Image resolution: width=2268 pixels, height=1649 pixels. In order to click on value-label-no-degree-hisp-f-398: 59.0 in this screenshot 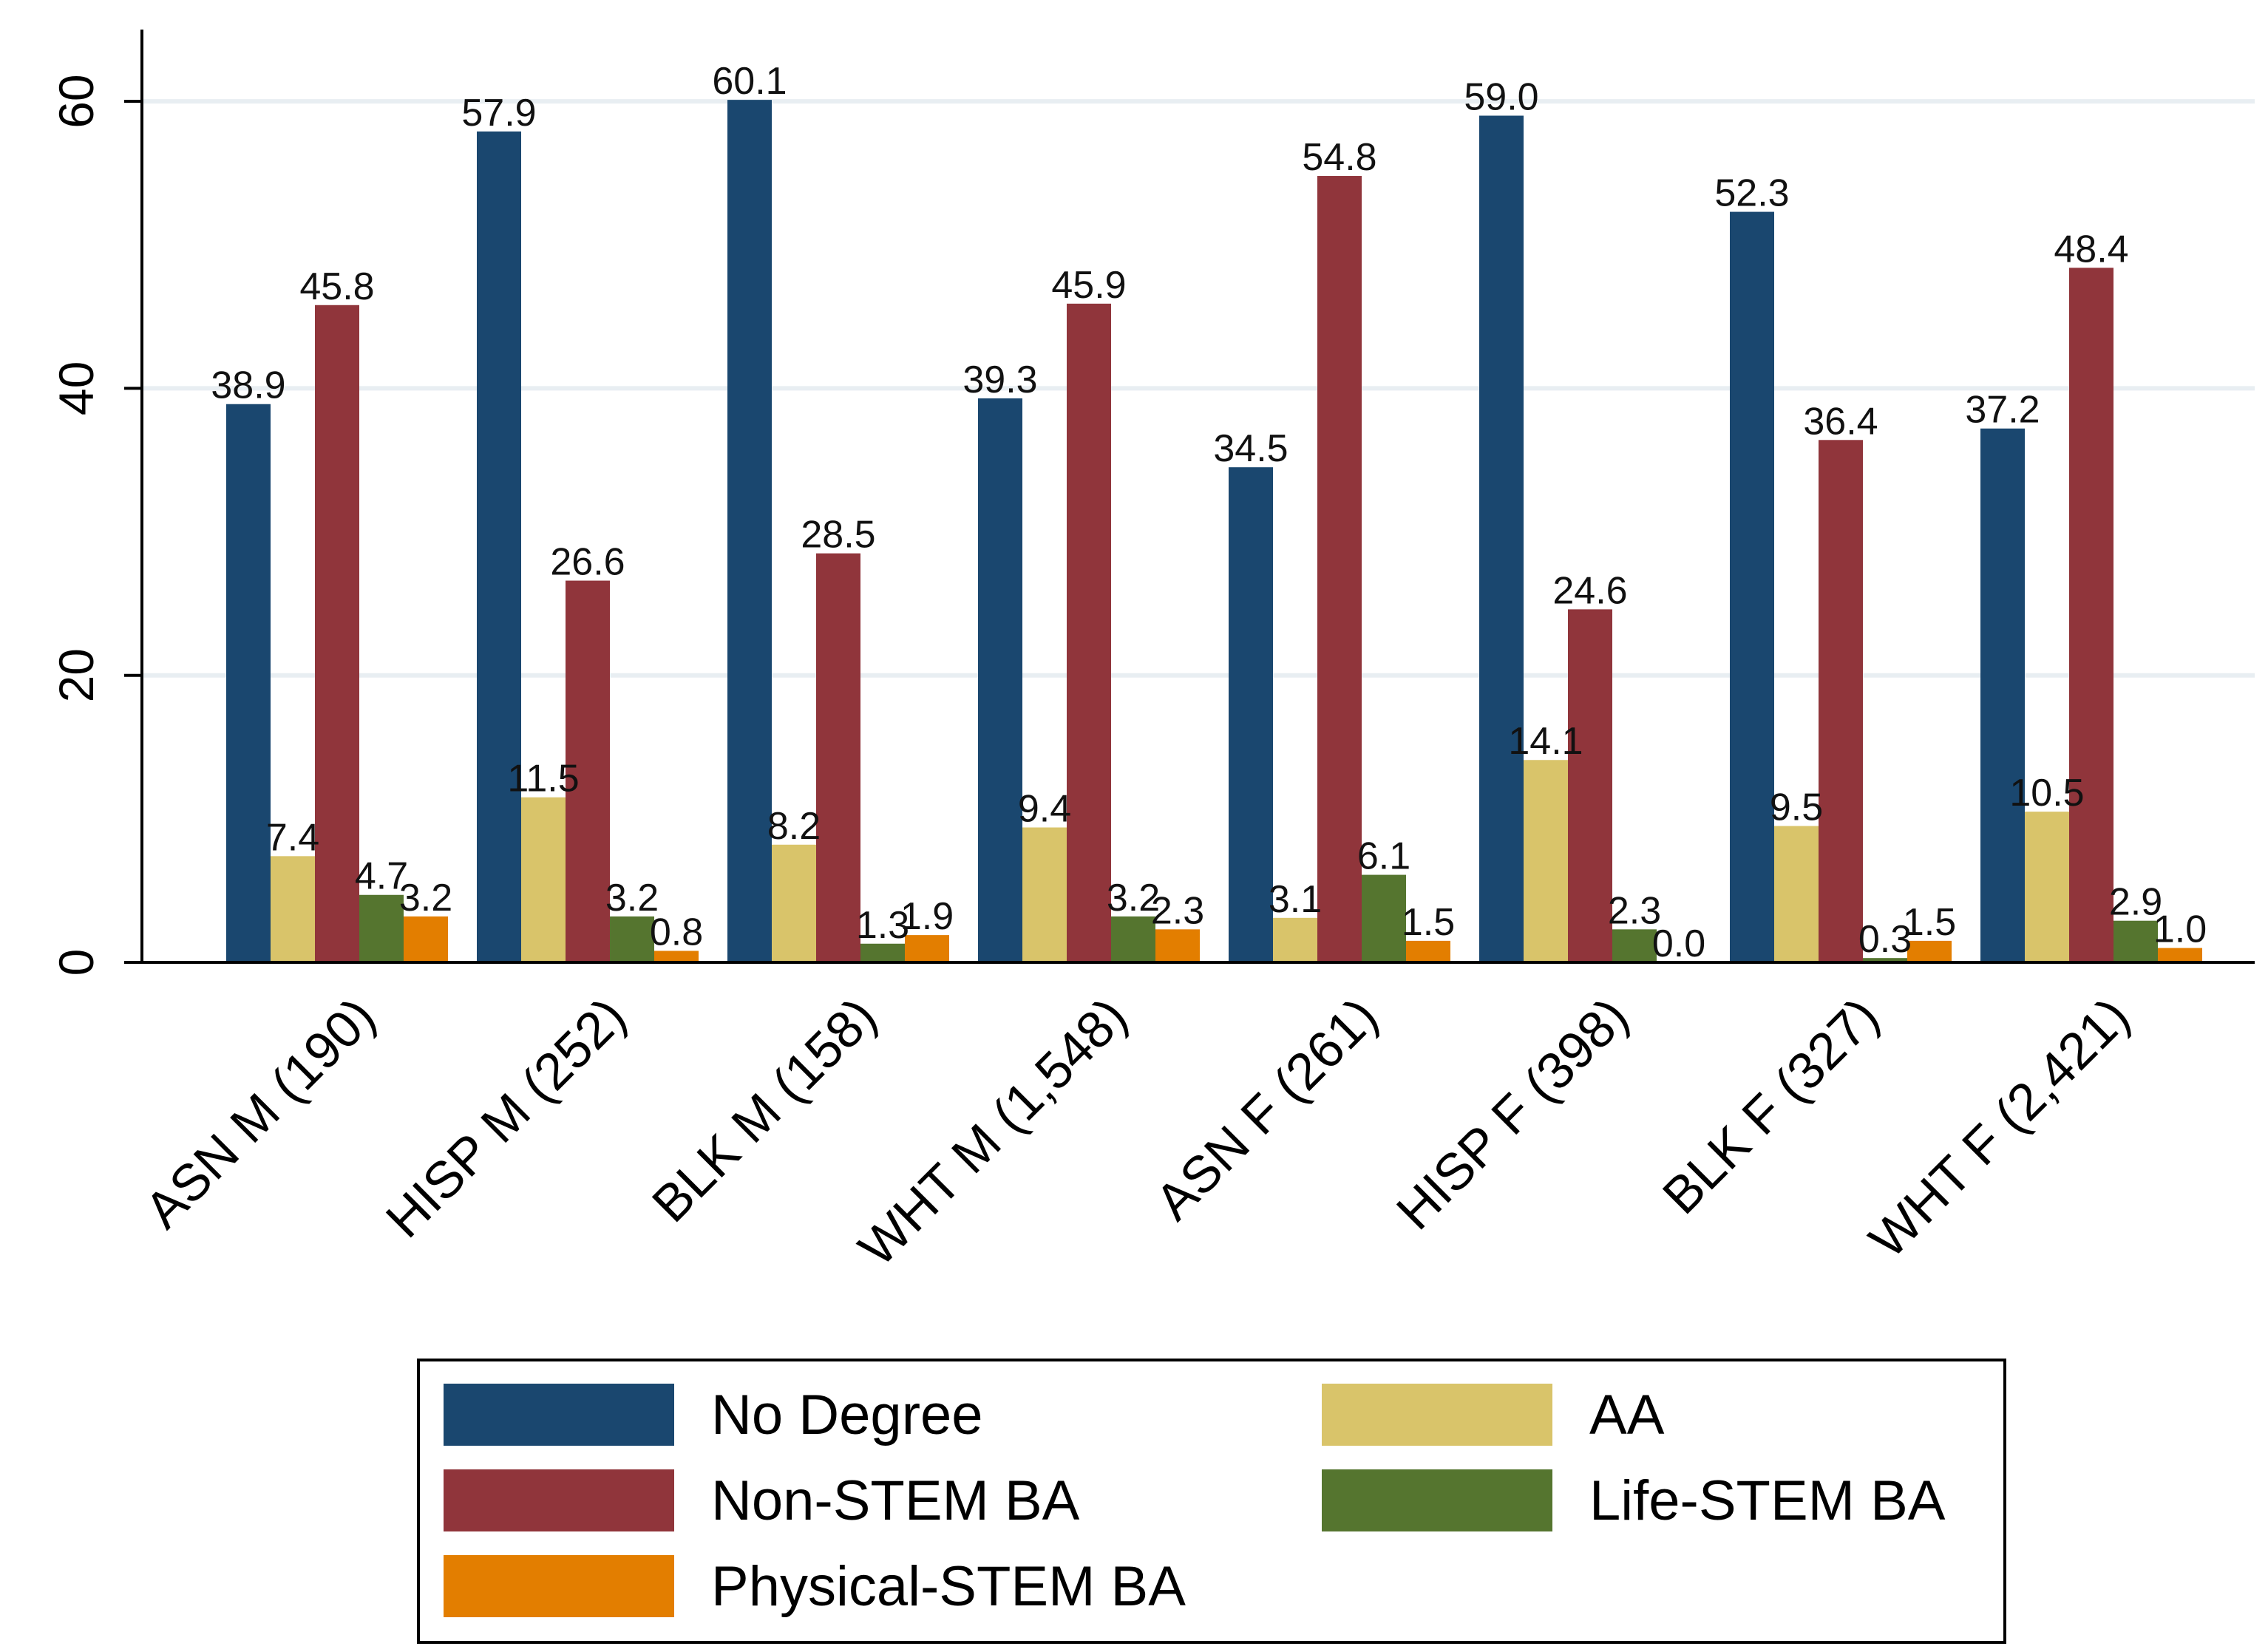, I will do `click(1501, 96)`.